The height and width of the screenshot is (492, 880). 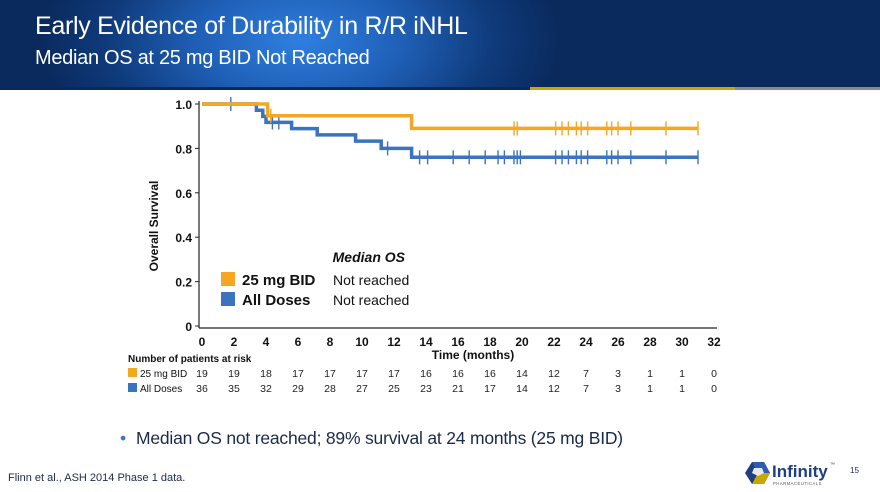 What do you see at coordinates (682, 342) in the screenshot?
I see `x-tick-label: 30` at bounding box center [682, 342].